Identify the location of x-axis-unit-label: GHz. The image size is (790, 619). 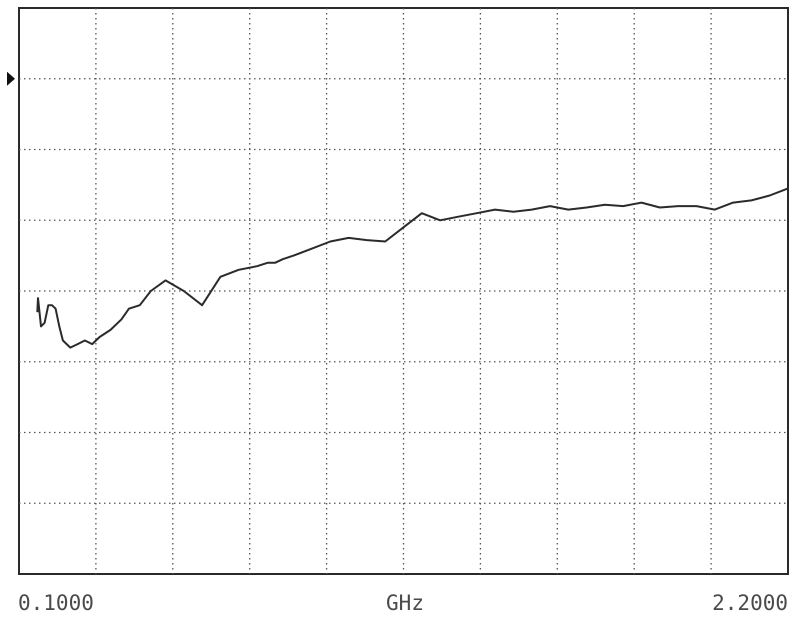
(405, 603).